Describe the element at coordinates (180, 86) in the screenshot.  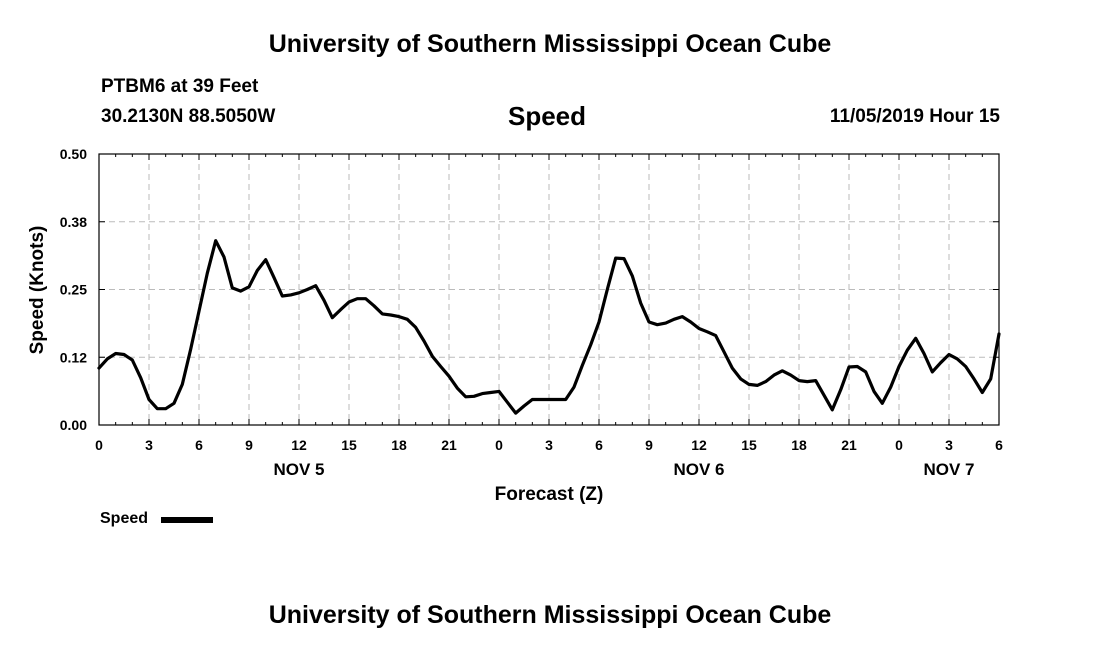
I see `station-label: PTBM6 at 39 Feet` at that location.